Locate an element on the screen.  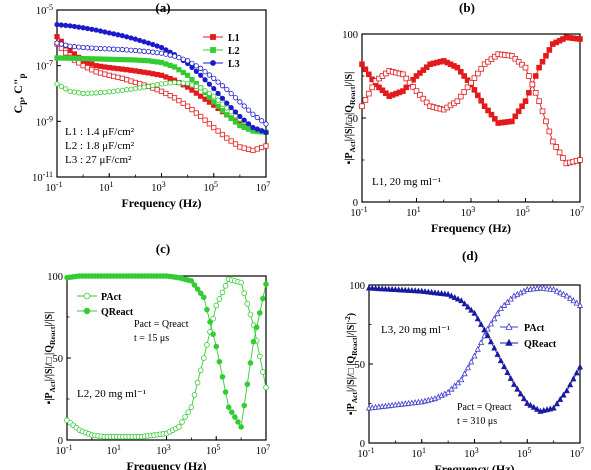
equality-annotation: Pact = Qreact is located at coordinates (161, 324).